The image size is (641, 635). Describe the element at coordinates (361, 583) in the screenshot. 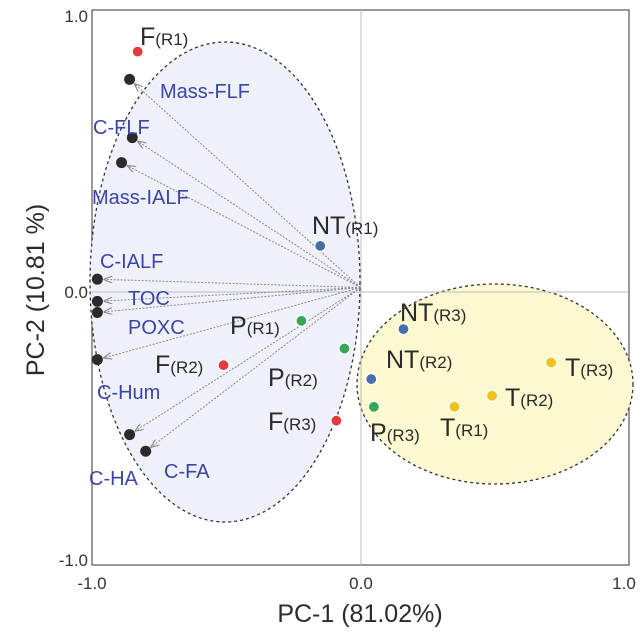

I see `x-tick-label-zero: 0.0` at that location.